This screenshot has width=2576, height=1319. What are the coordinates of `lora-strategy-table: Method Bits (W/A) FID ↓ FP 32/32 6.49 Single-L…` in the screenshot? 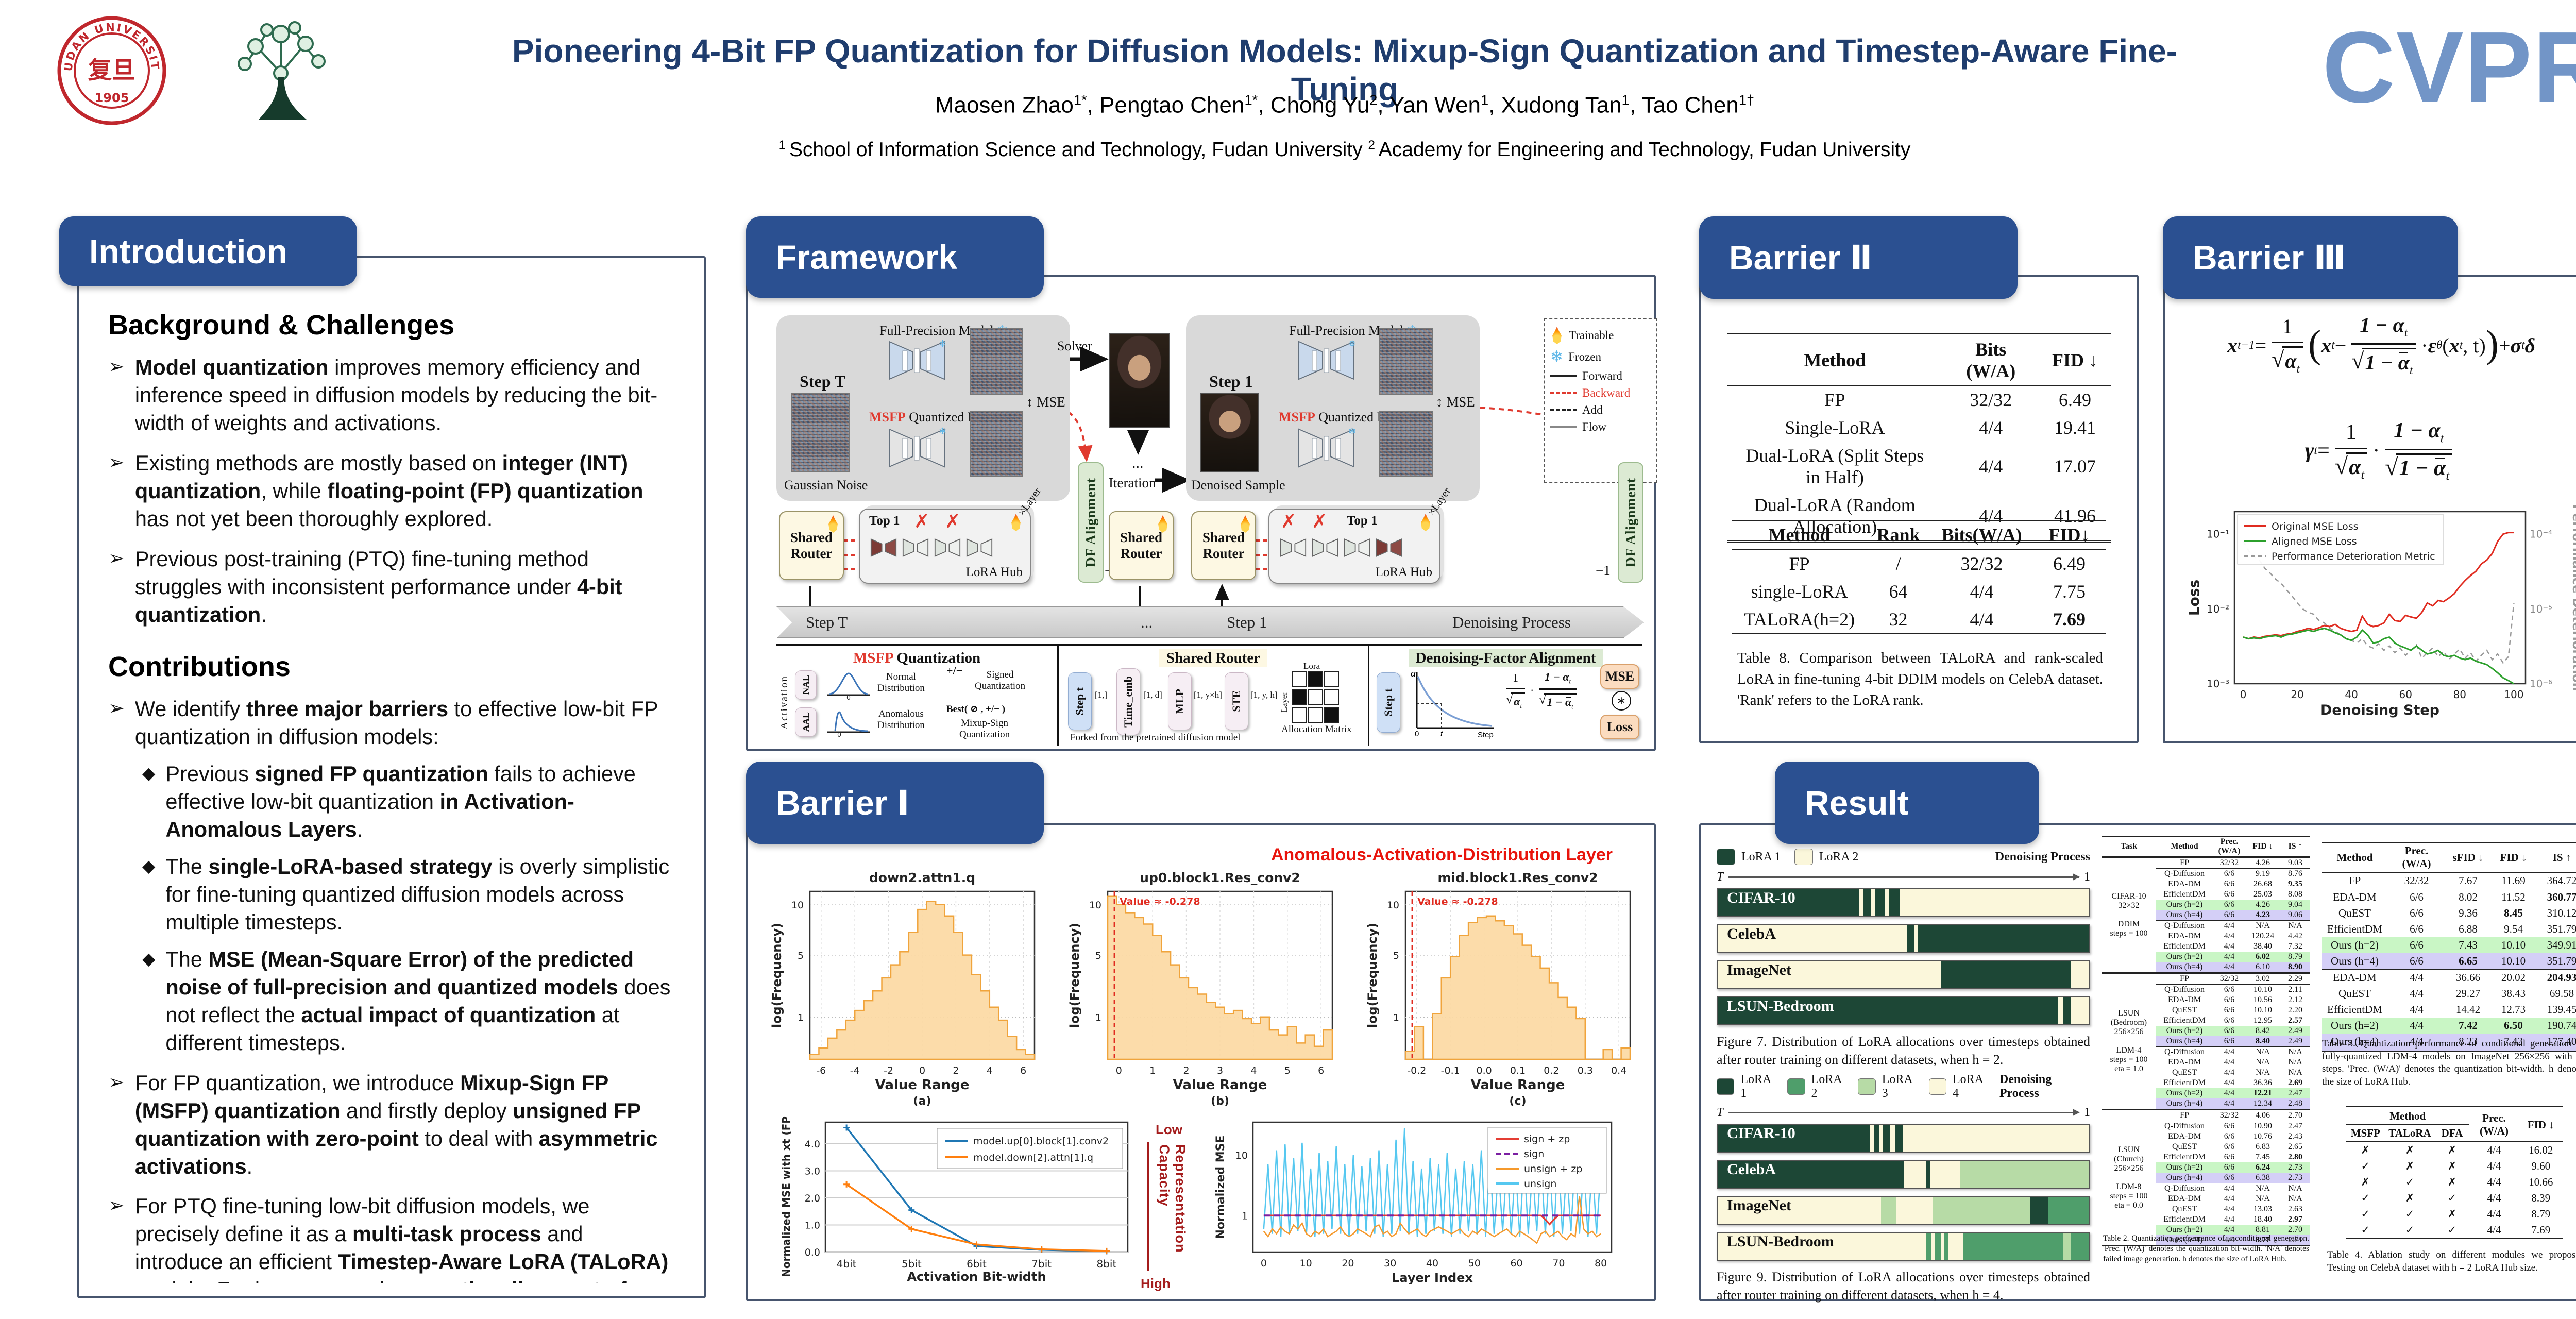 It's located at (1919, 438).